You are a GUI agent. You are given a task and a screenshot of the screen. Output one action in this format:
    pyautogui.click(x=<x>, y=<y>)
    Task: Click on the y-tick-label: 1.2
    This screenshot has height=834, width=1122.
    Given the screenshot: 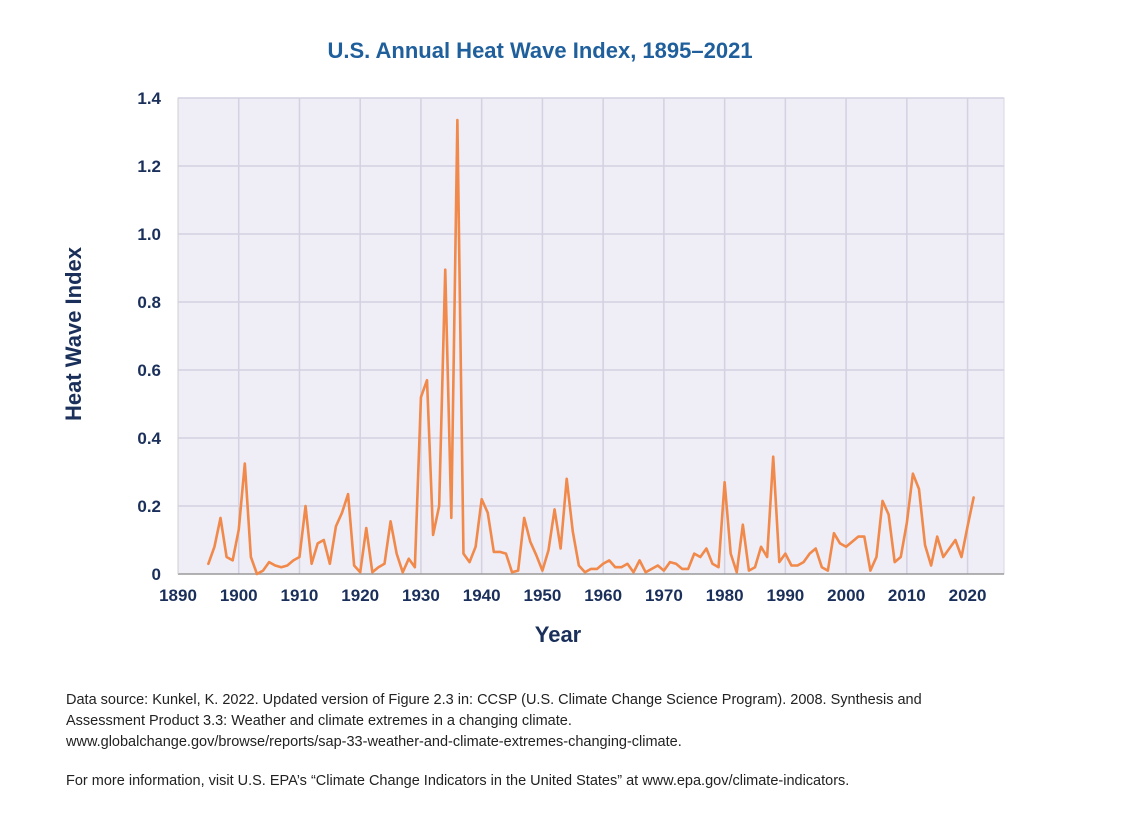 What is the action you would take?
    pyautogui.click(x=149, y=166)
    